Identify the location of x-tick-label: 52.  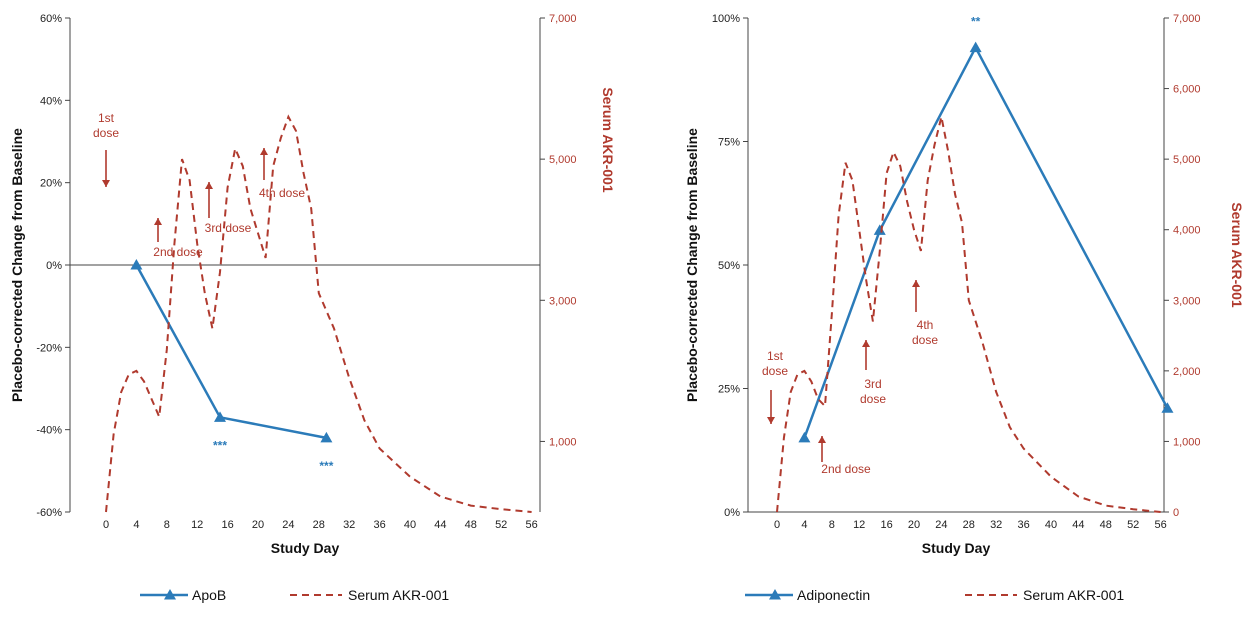
(1133, 525).